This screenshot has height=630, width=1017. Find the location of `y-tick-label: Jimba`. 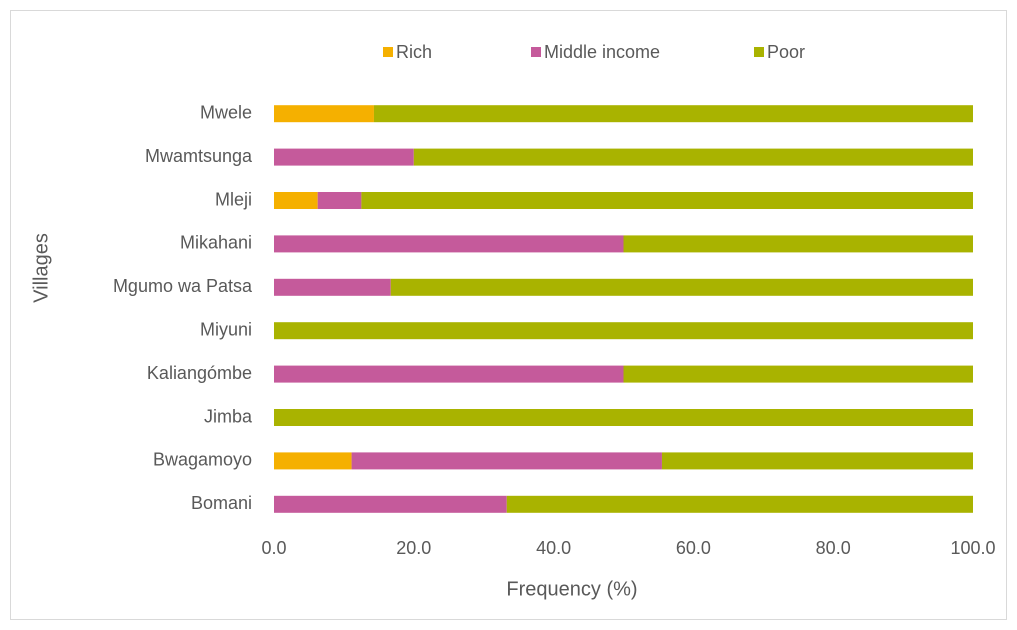

y-tick-label: Jimba is located at coordinates (228, 416).